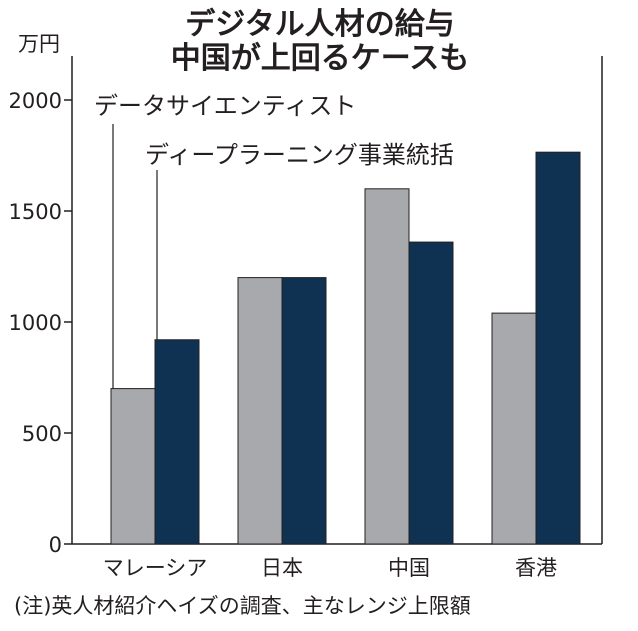 Image resolution: width=638 pixels, height=631 pixels. Describe the element at coordinates (55, 545) in the screenshot. I see `y-tick-label-0: 0` at that location.